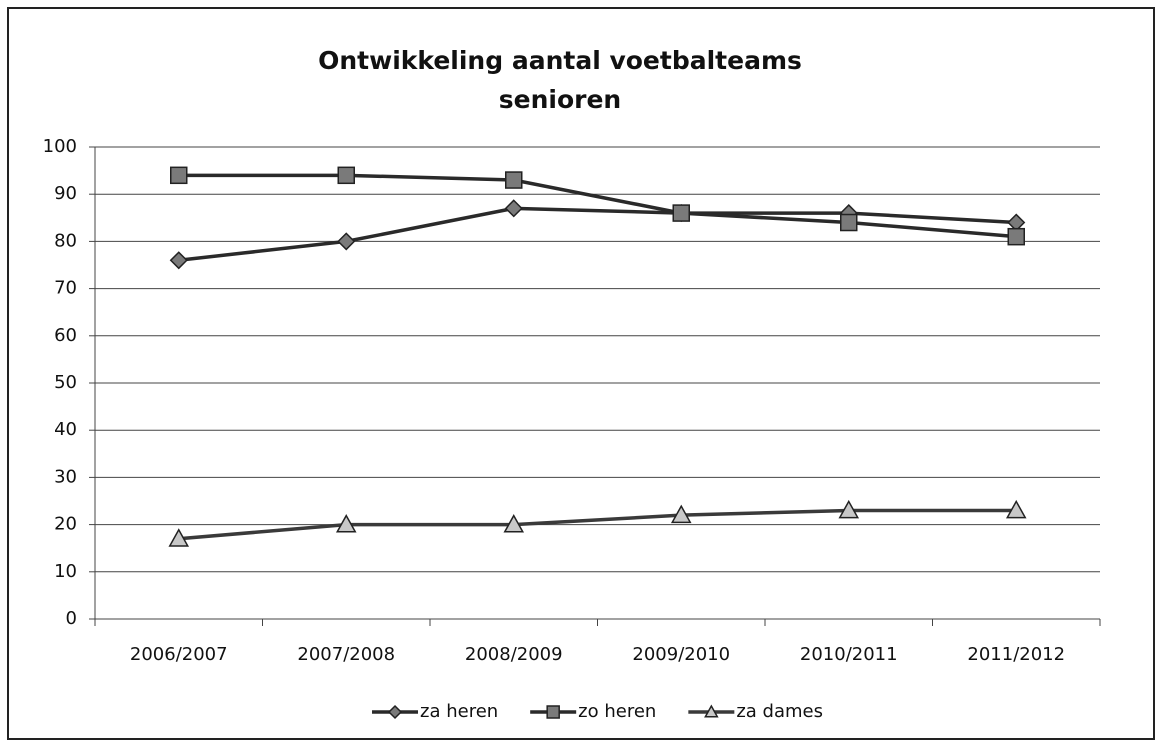 The height and width of the screenshot is (744, 1162). What do you see at coordinates (71, 618) in the screenshot?
I see `y-tick-label: 0` at bounding box center [71, 618].